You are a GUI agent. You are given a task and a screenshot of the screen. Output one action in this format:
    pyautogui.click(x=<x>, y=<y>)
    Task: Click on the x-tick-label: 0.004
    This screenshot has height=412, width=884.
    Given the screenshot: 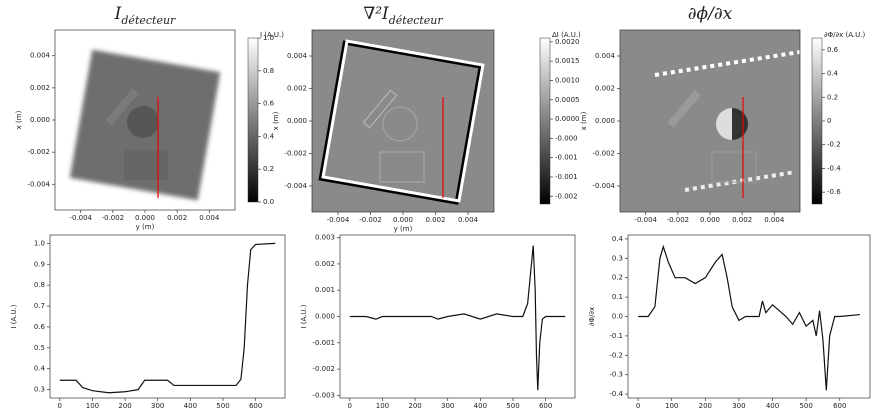 What is the action you would take?
    pyautogui.click(x=468, y=220)
    